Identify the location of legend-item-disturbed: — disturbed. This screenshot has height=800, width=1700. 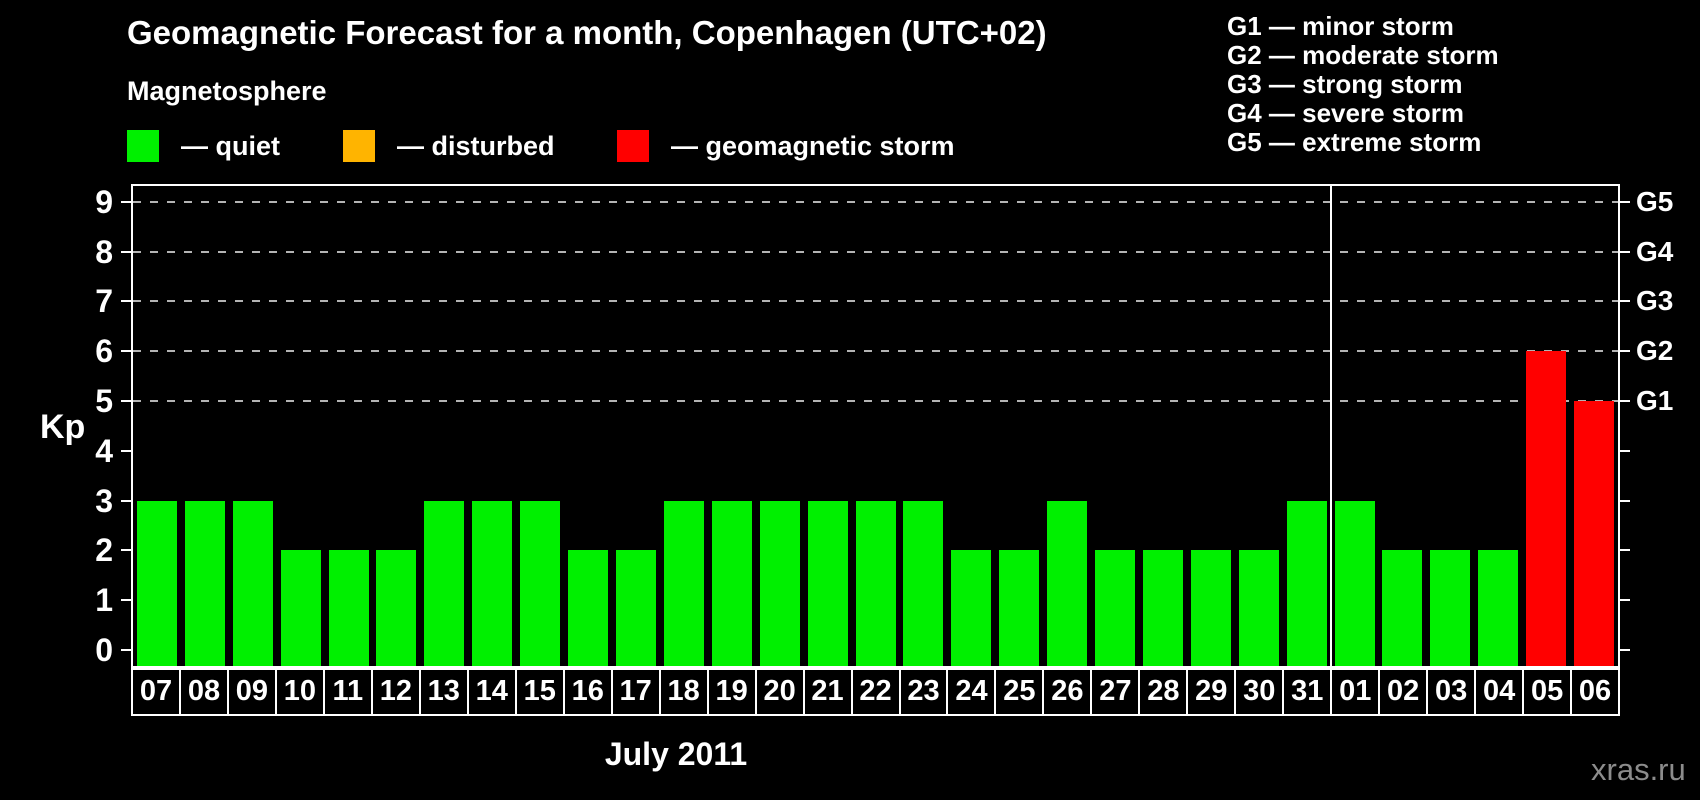
(449, 146).